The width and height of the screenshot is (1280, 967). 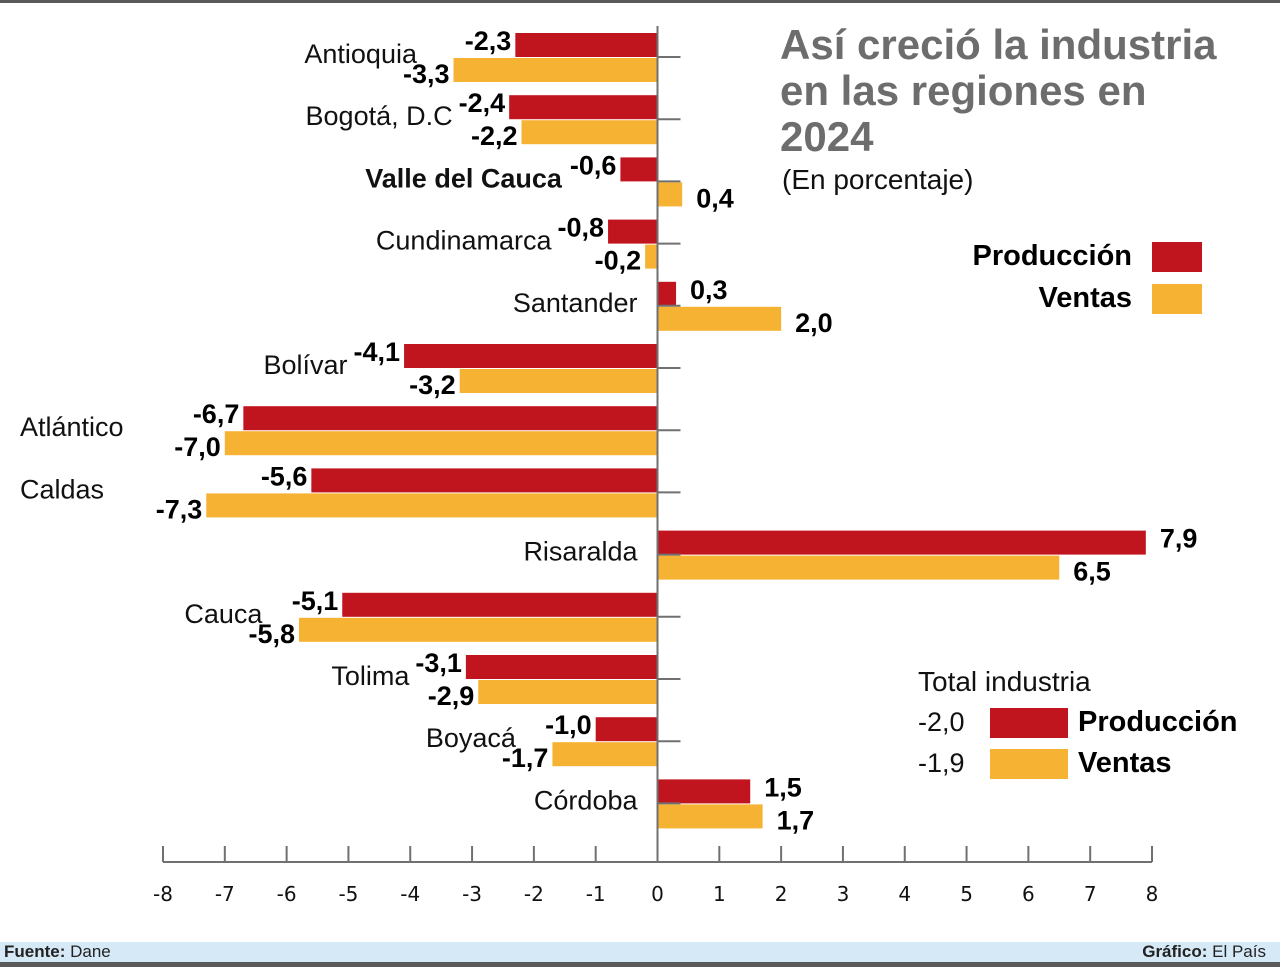 What do you see at coordinates (715, 198) in the screenshot?
I see `value-label-ventas: 0,4` at bounding box center [715, 198].